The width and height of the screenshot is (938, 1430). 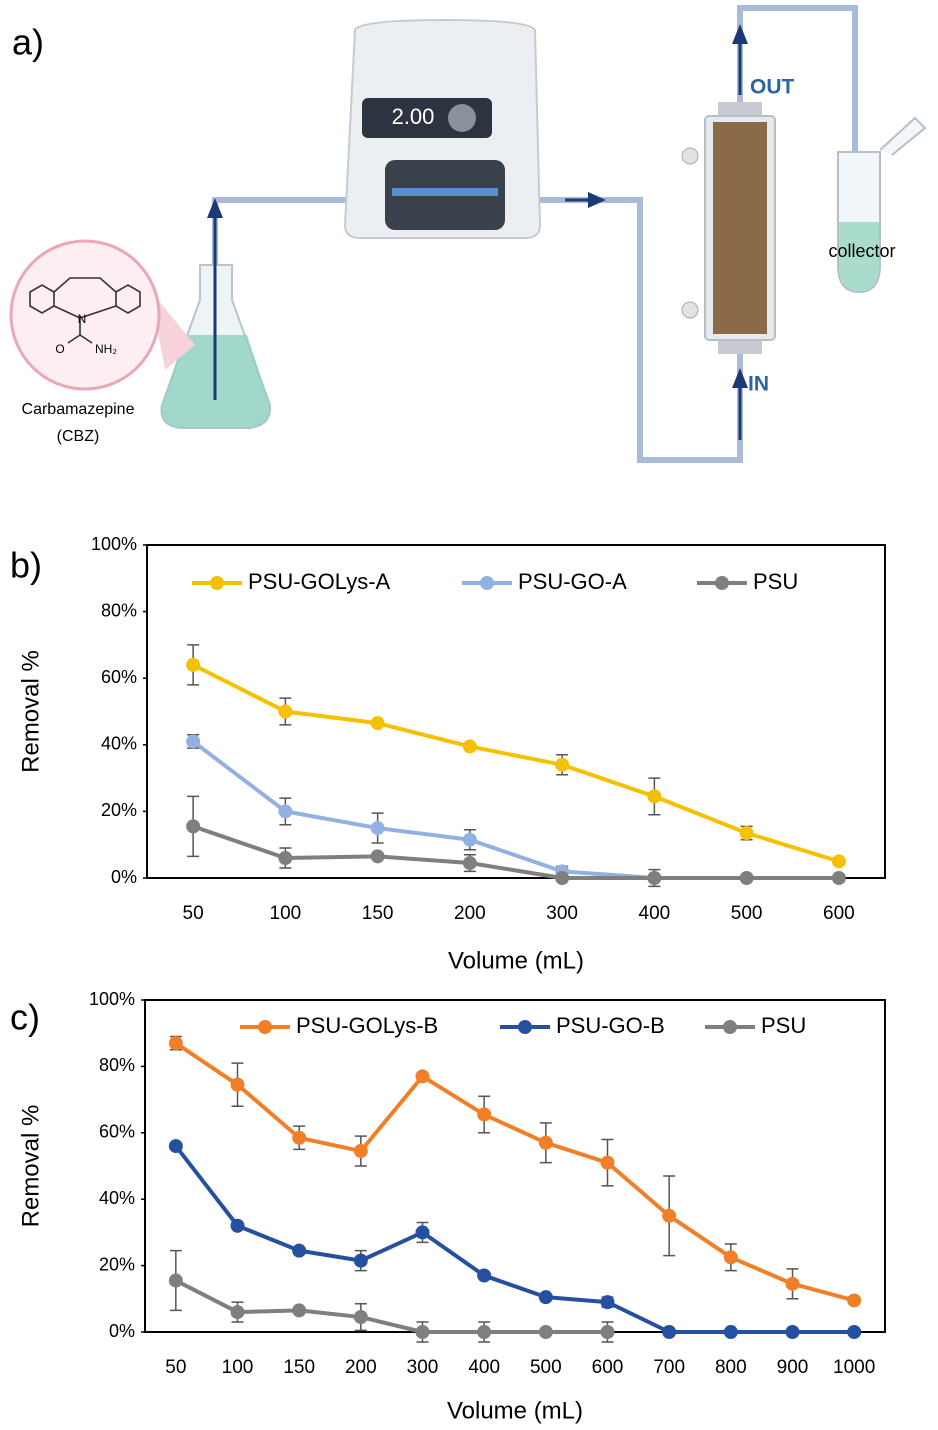 What do you see at coordinates (854, 1367) in the screenshot?
I see `x-tick-label: 1000` at bounding box center [854, 1367].